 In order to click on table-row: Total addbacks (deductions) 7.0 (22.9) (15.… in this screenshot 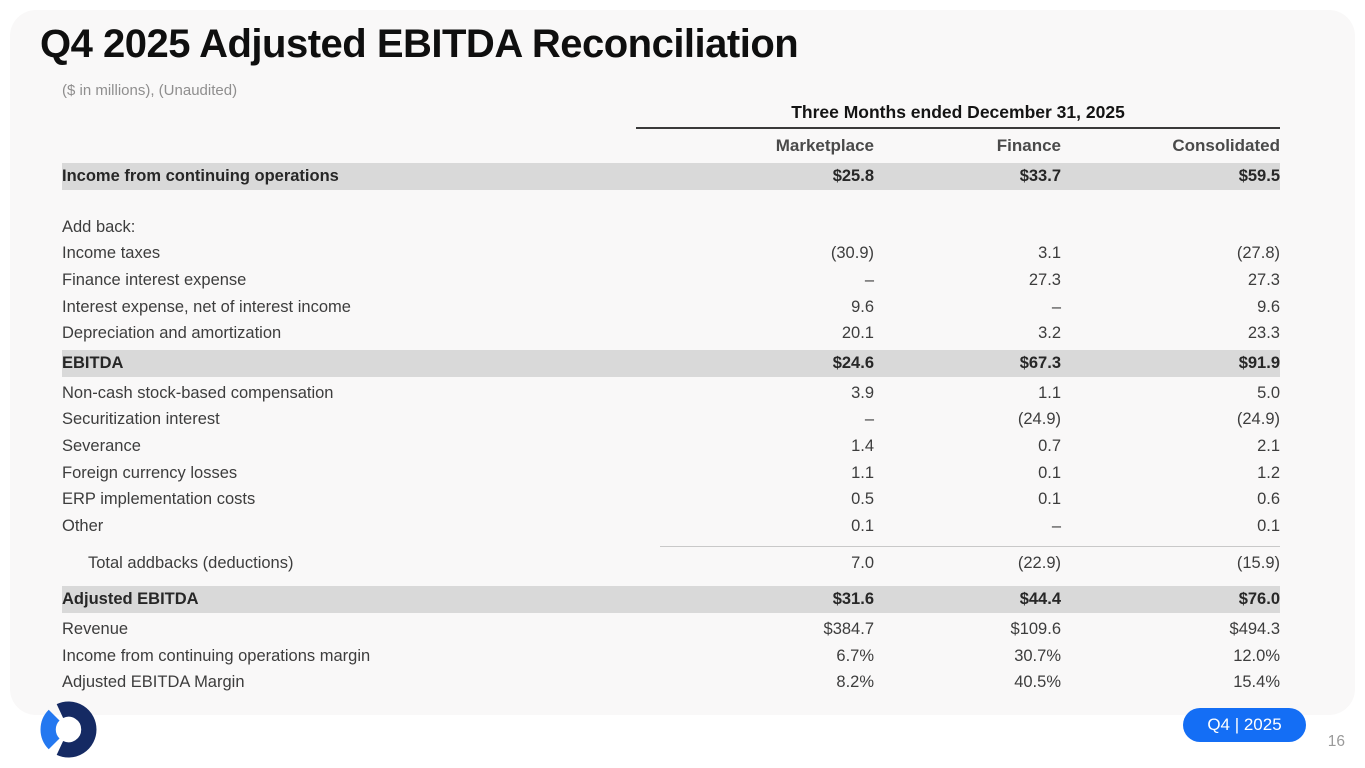, I will do `click(671, 564)`.